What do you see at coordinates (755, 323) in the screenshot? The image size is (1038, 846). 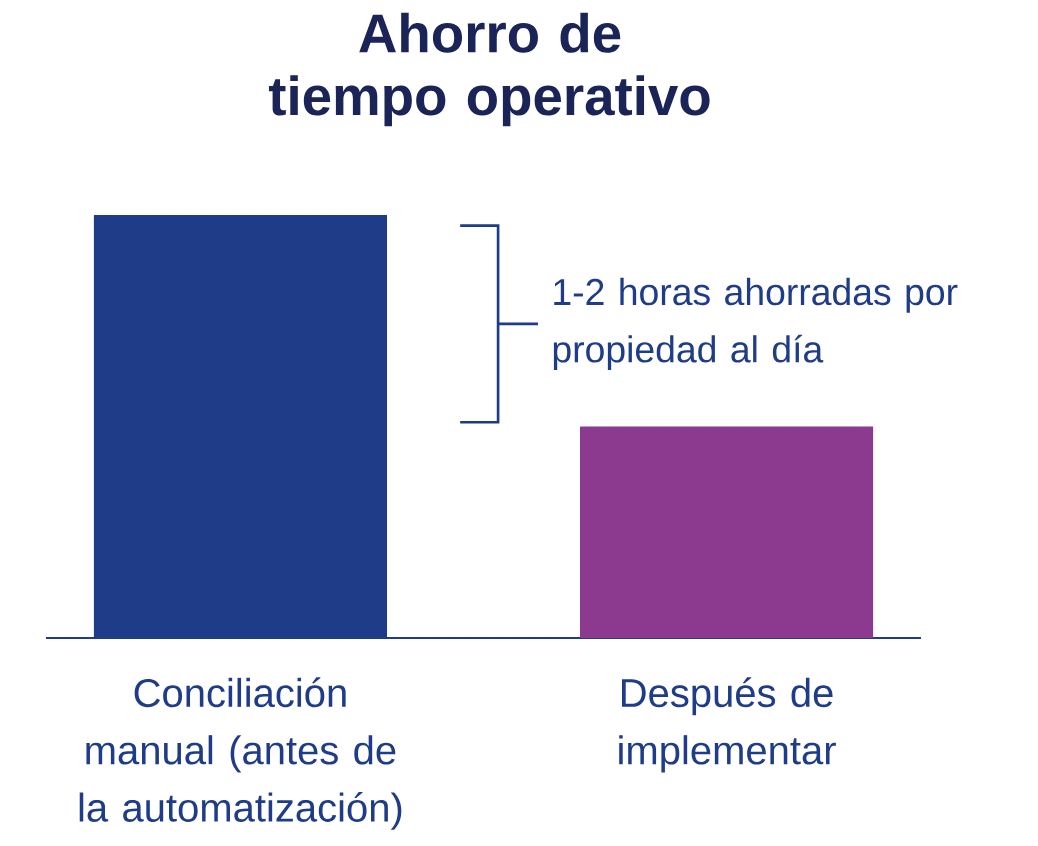 I see `annotation: 1-2 horas ahorradas por propiedad al día` at bounding box center [755, 323].